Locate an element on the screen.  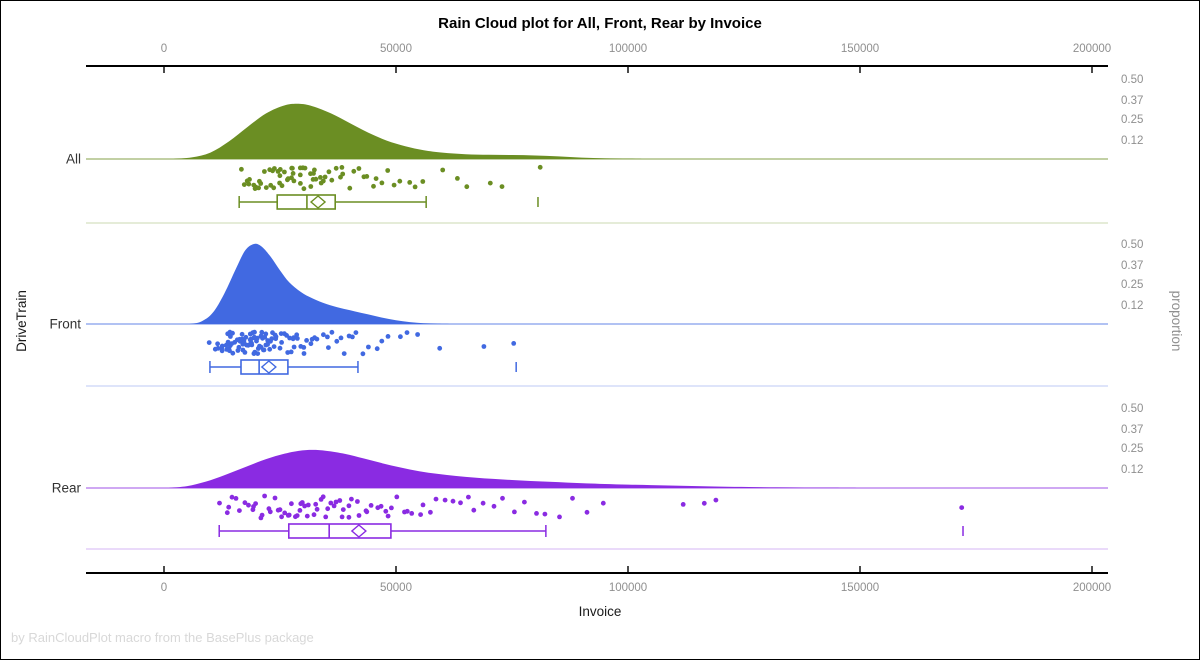
proportion-tick-label: 0.50 is located at coordinates (1132, 245).